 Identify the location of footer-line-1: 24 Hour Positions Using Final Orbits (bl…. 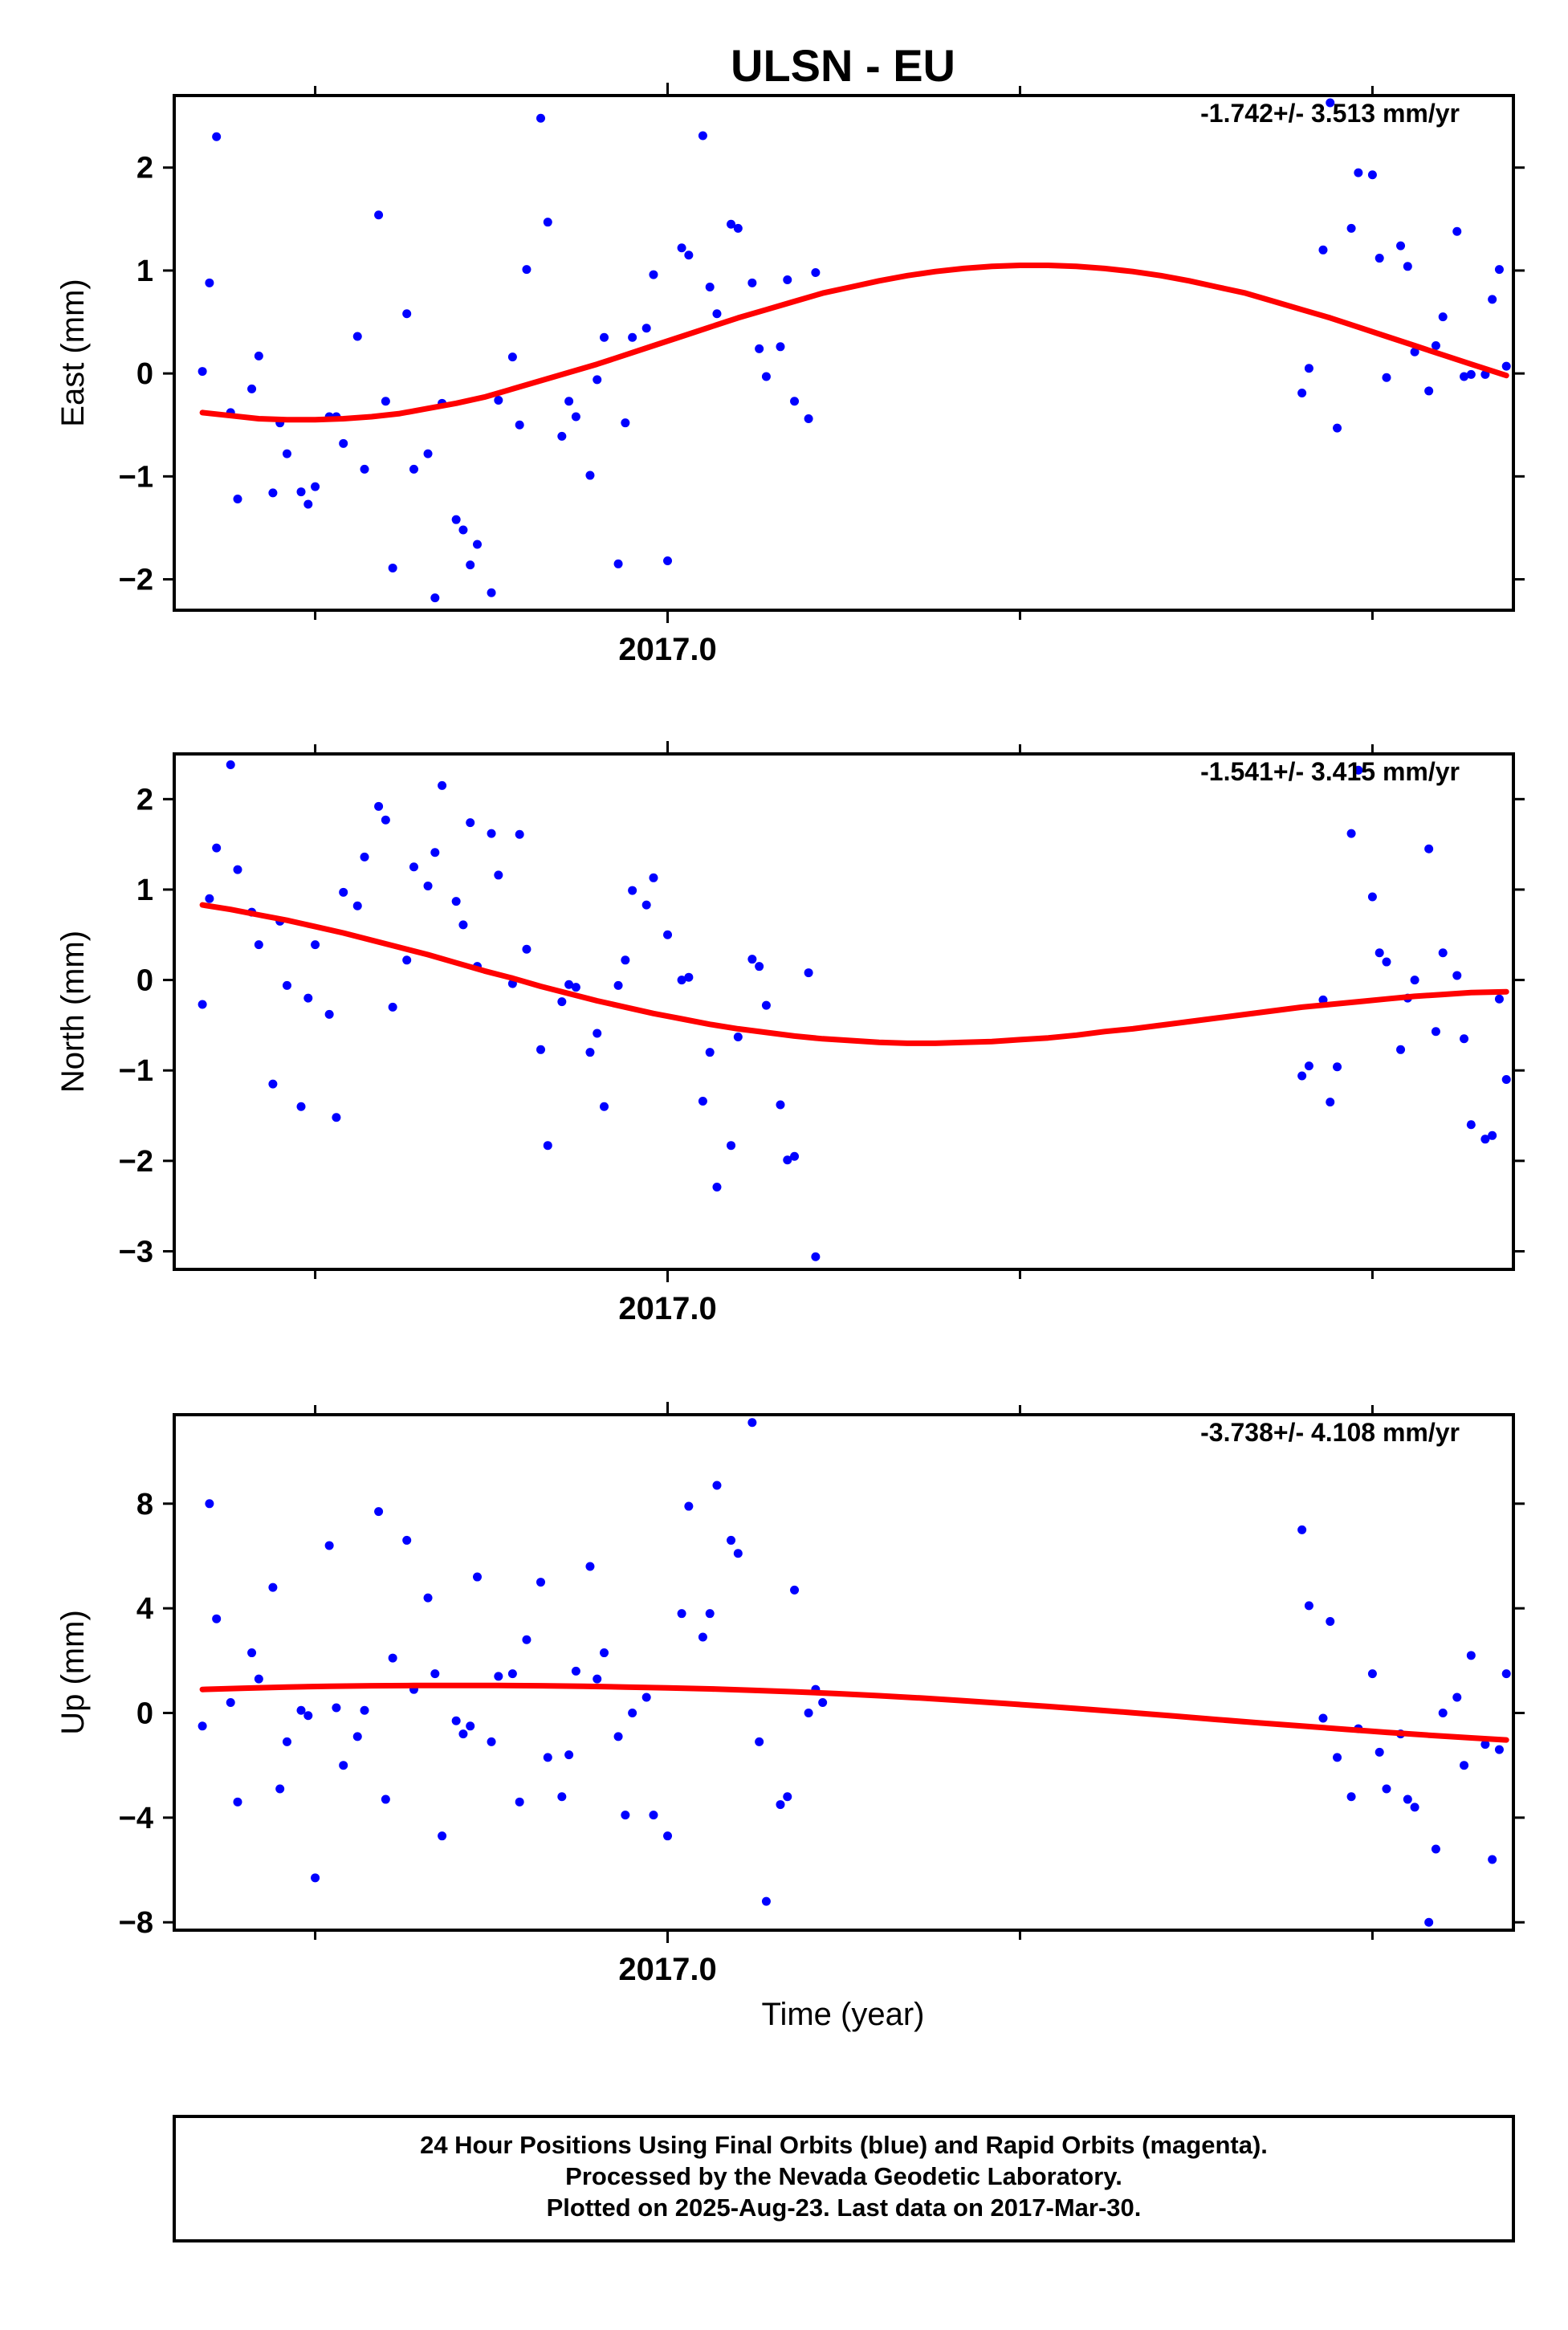
(844, 2145).